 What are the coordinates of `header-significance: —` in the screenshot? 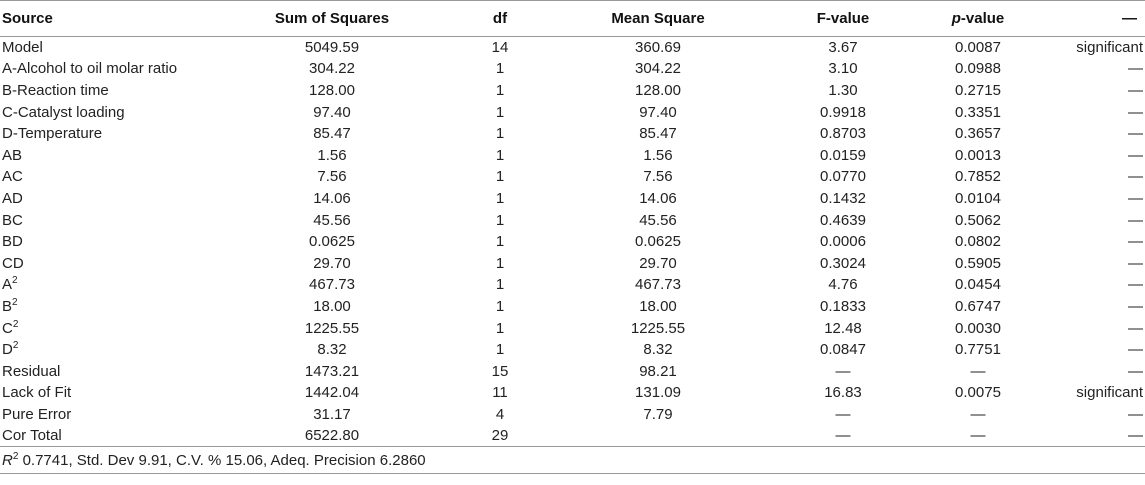 It's located at (1091, 18).